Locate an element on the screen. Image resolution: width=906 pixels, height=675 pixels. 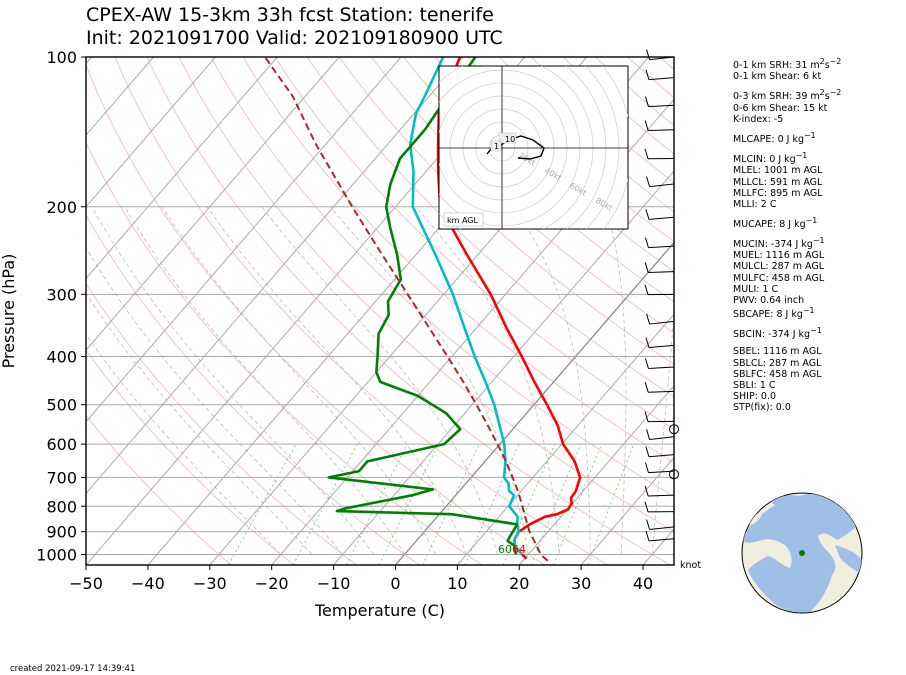
x-tick-label: 10 is located at coordinates (457, 583).